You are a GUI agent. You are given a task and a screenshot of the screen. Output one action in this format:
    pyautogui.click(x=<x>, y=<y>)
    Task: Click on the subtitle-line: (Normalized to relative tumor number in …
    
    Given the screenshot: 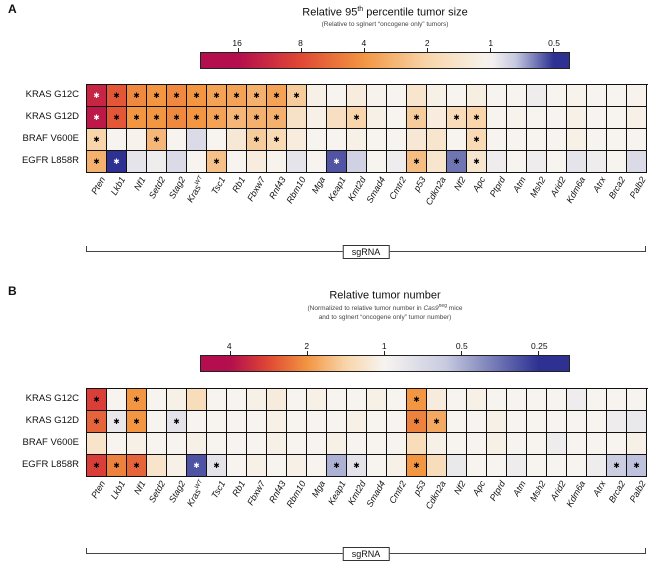 What is the action you would take?
    pyautogui.click(x=384, y=308)
    